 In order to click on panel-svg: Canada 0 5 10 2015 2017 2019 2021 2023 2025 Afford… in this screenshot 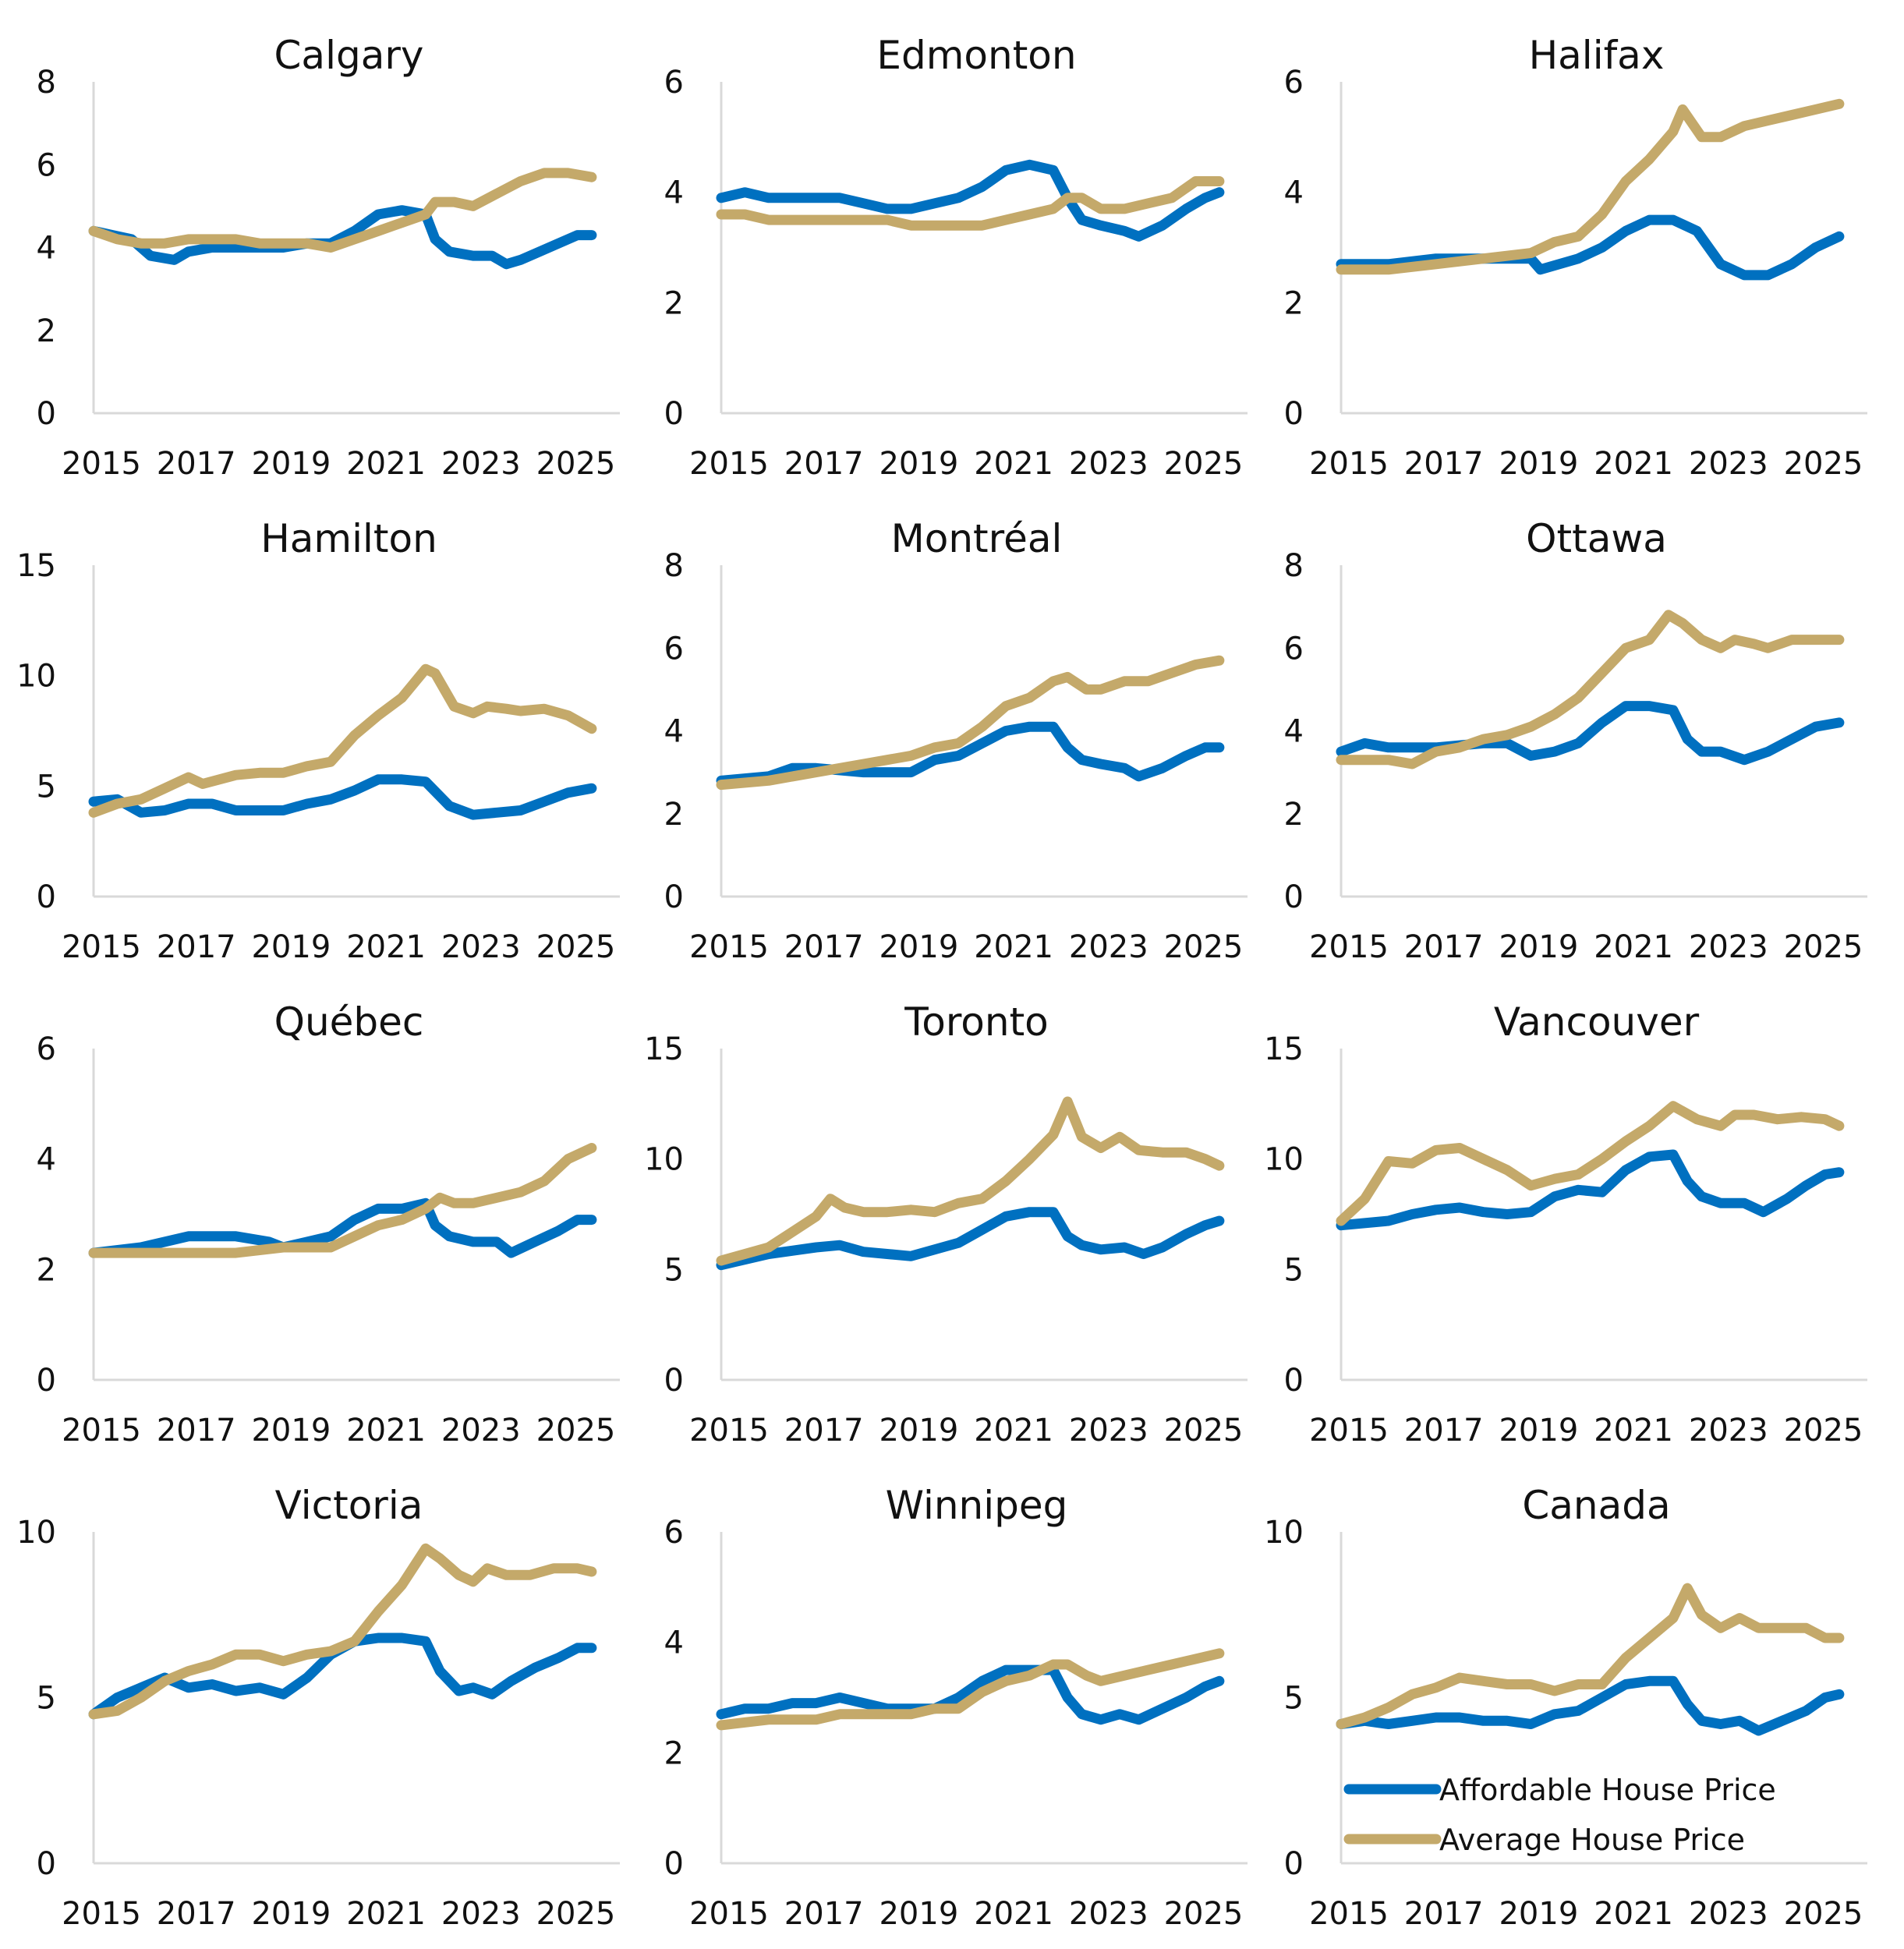, I will do `click(1565, 1707)`.